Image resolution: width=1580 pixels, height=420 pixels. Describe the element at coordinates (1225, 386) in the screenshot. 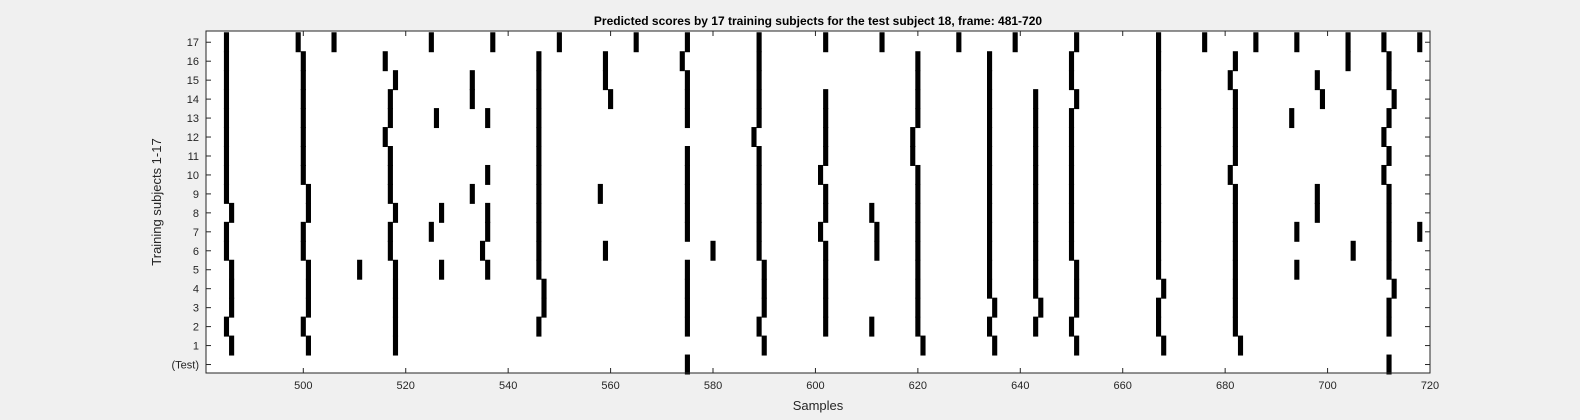

I see `x-tick-label: 680` at that location.